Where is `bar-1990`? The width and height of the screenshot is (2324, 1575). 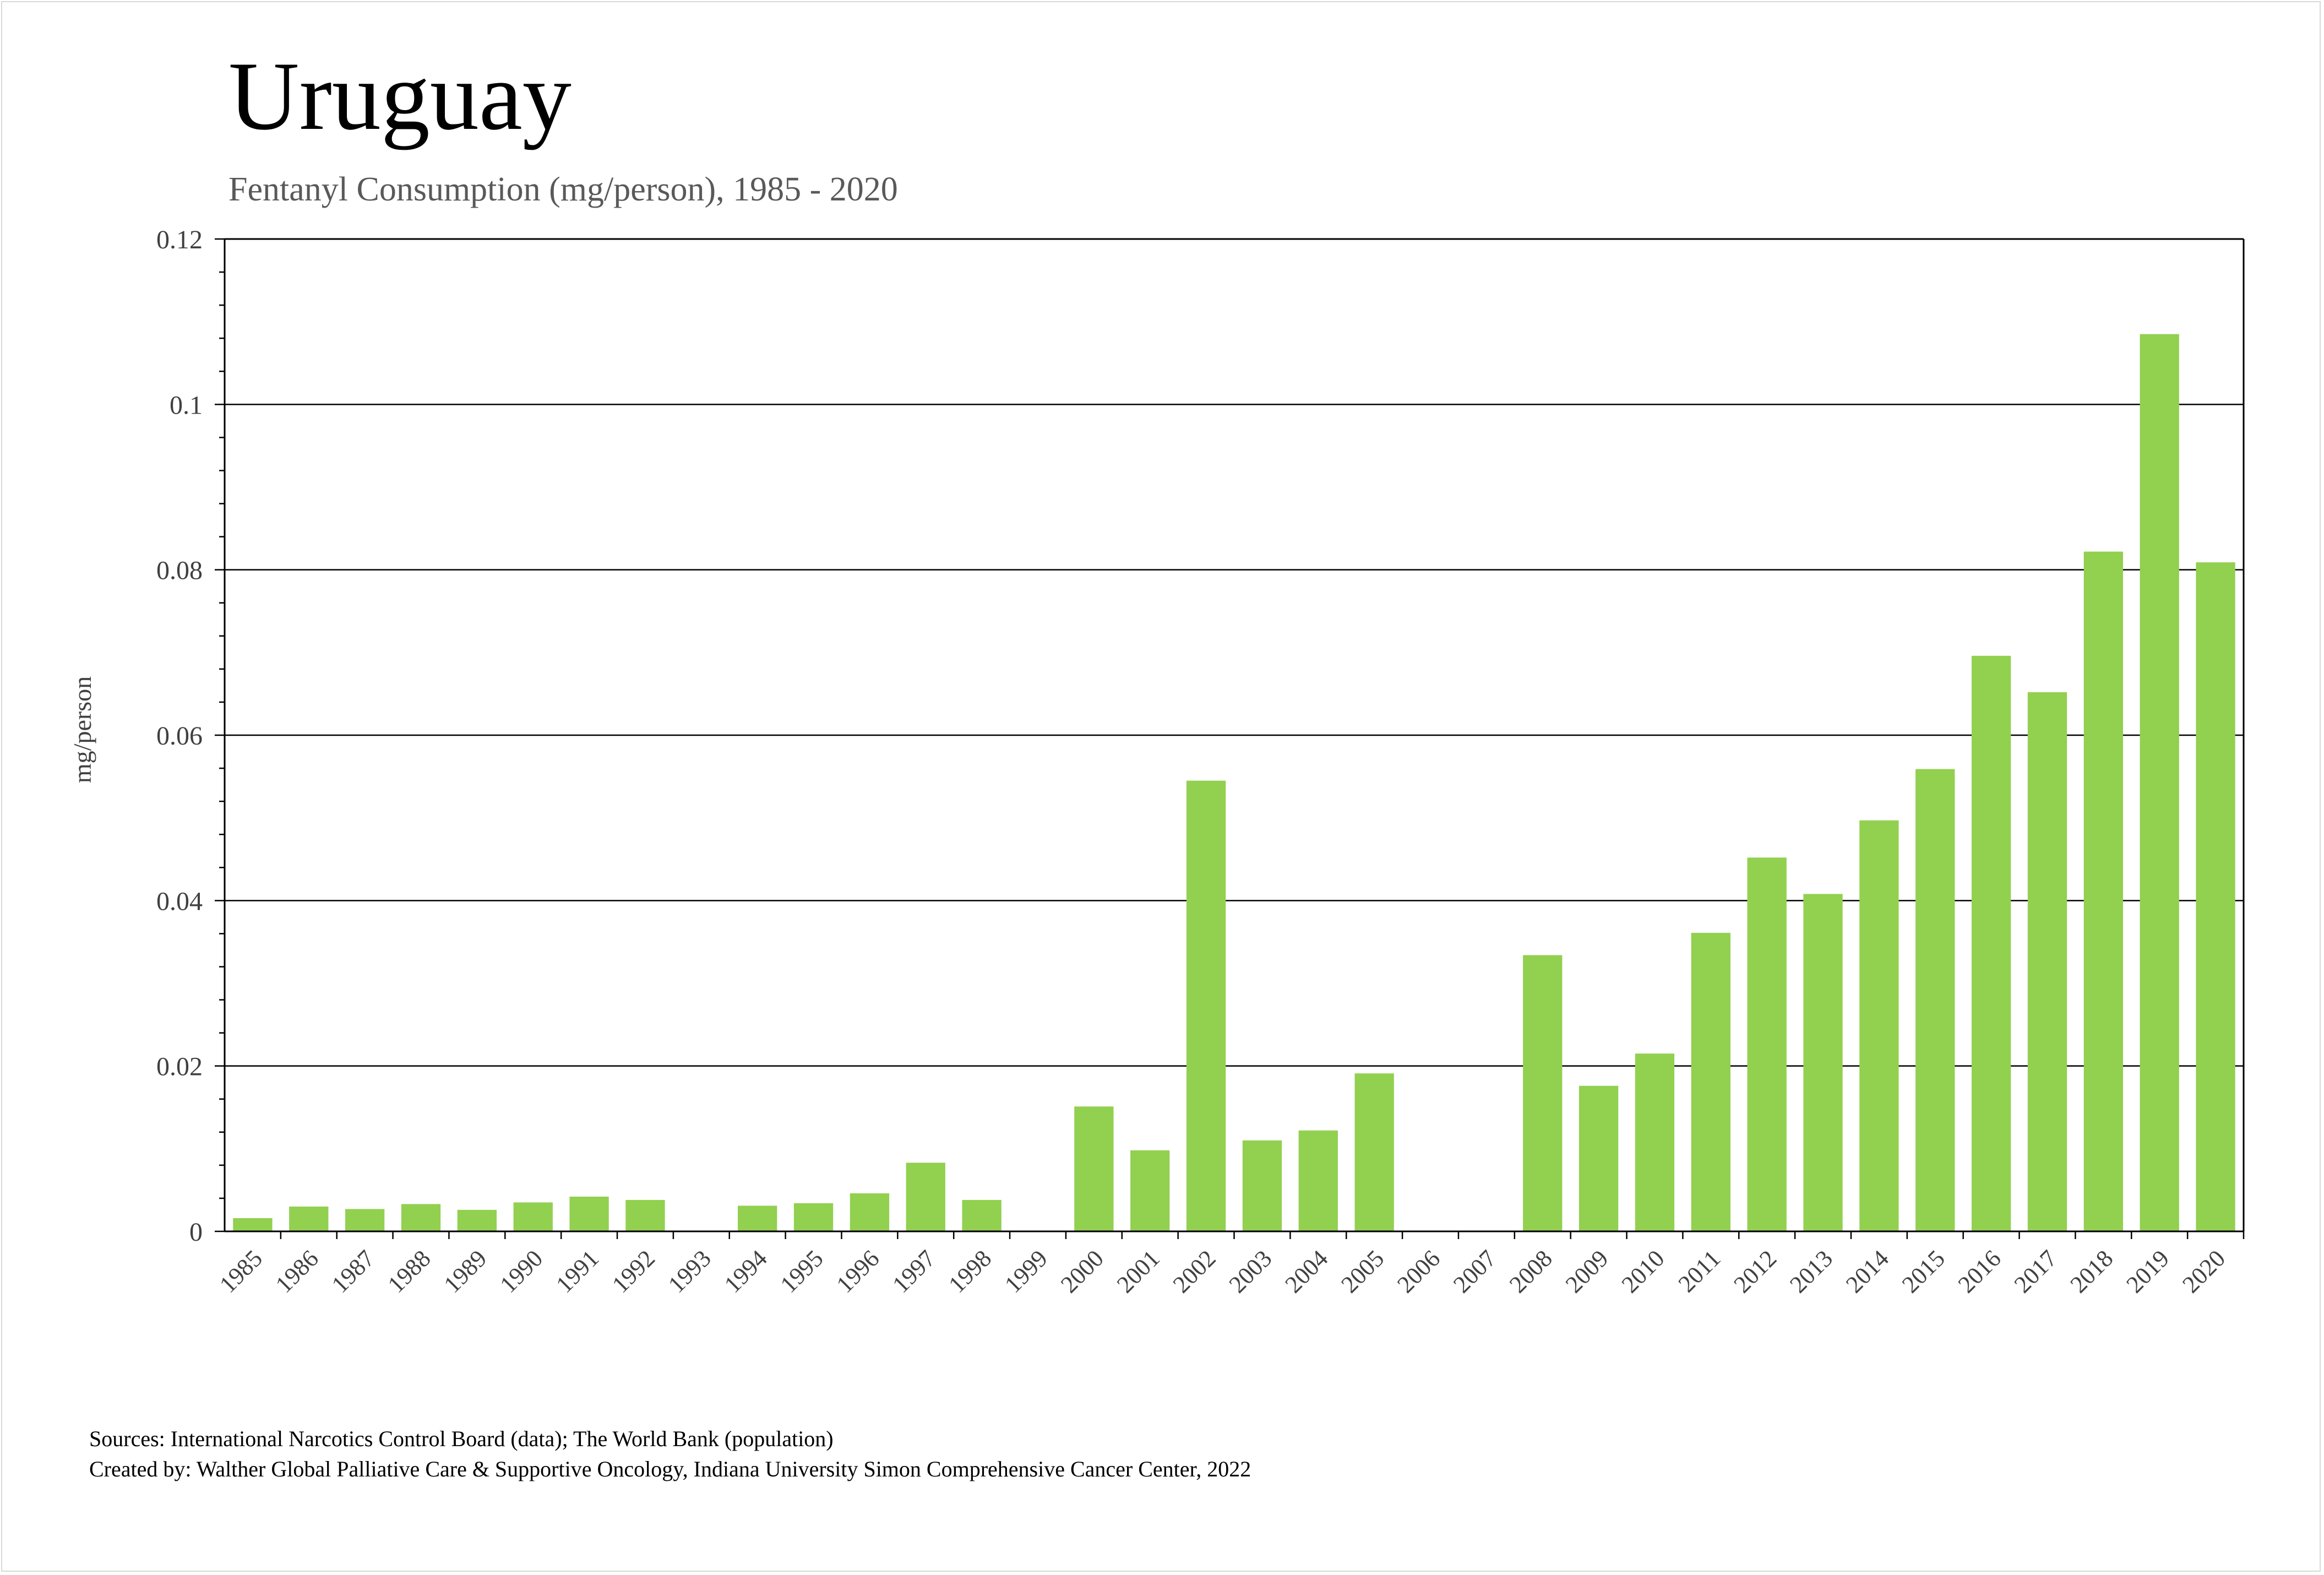 bar-1990 is located at coordinates (533, 1216).